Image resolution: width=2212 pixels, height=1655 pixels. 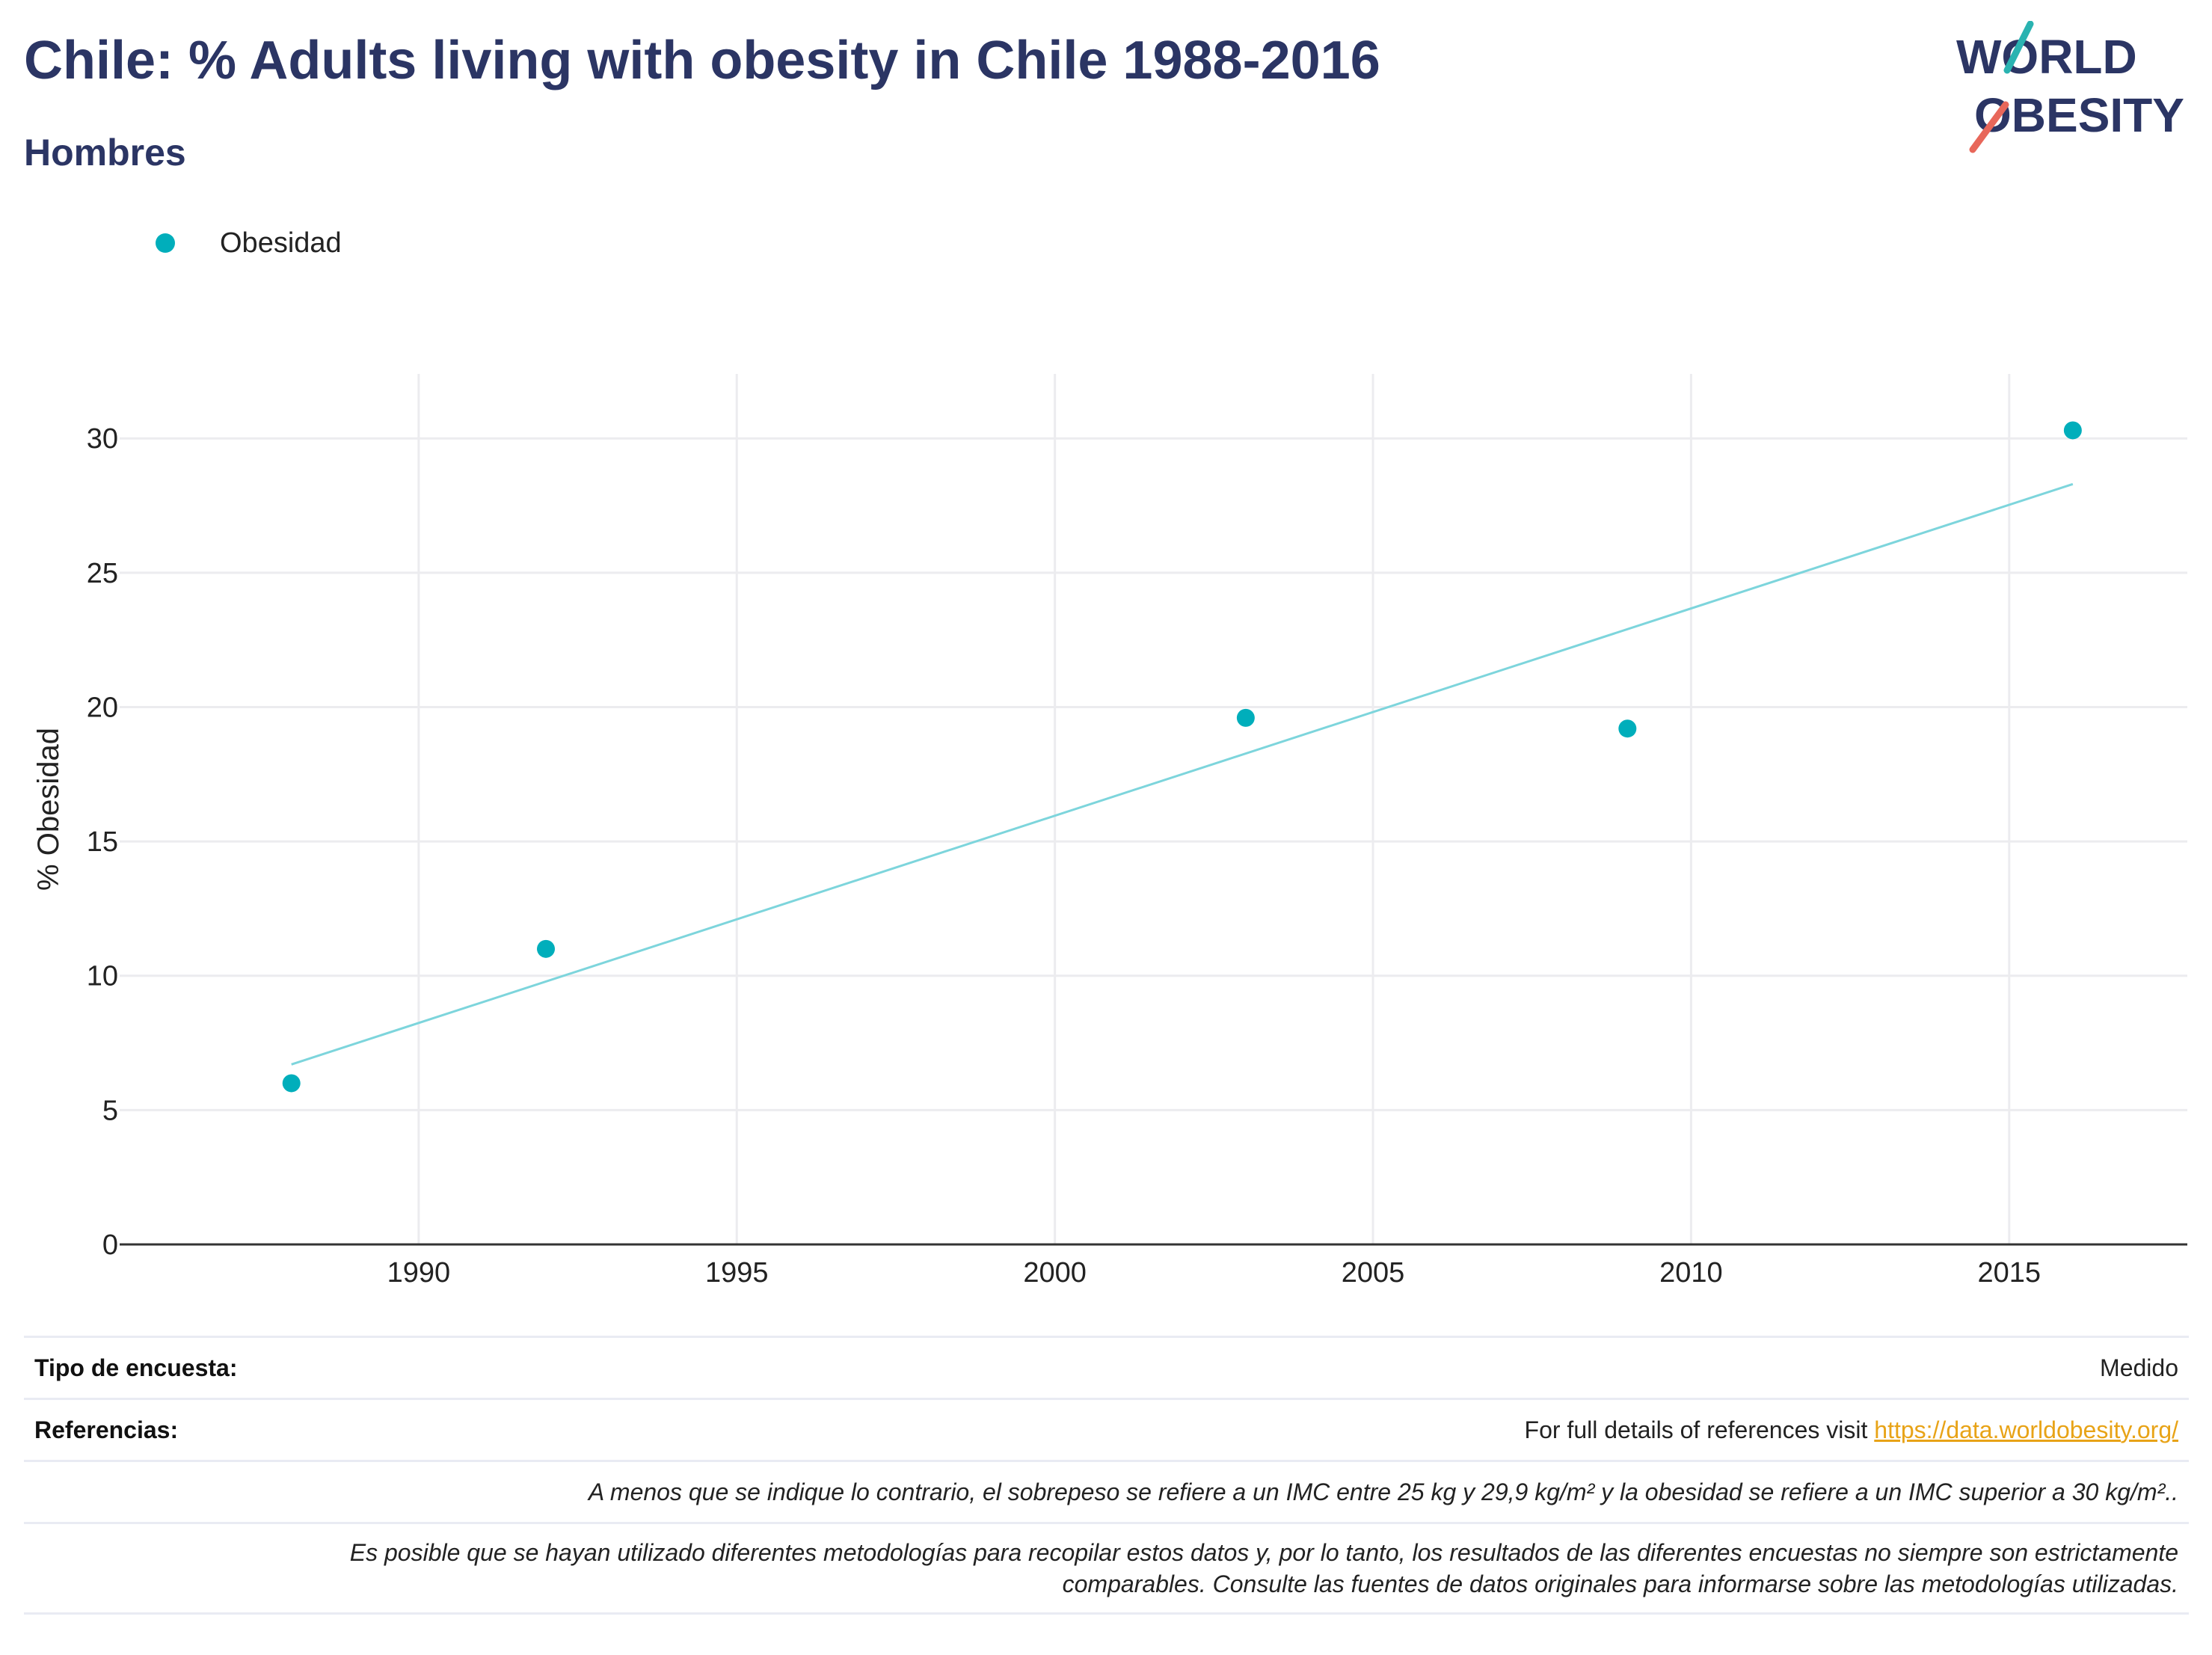 I want to click on survey-type-value: Medido, so click(x=2139, y=1367).